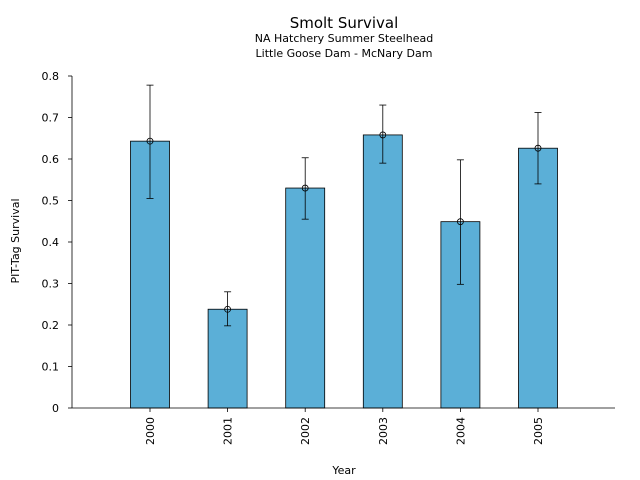  I want to click on data-point-2000, so click(150, 141).